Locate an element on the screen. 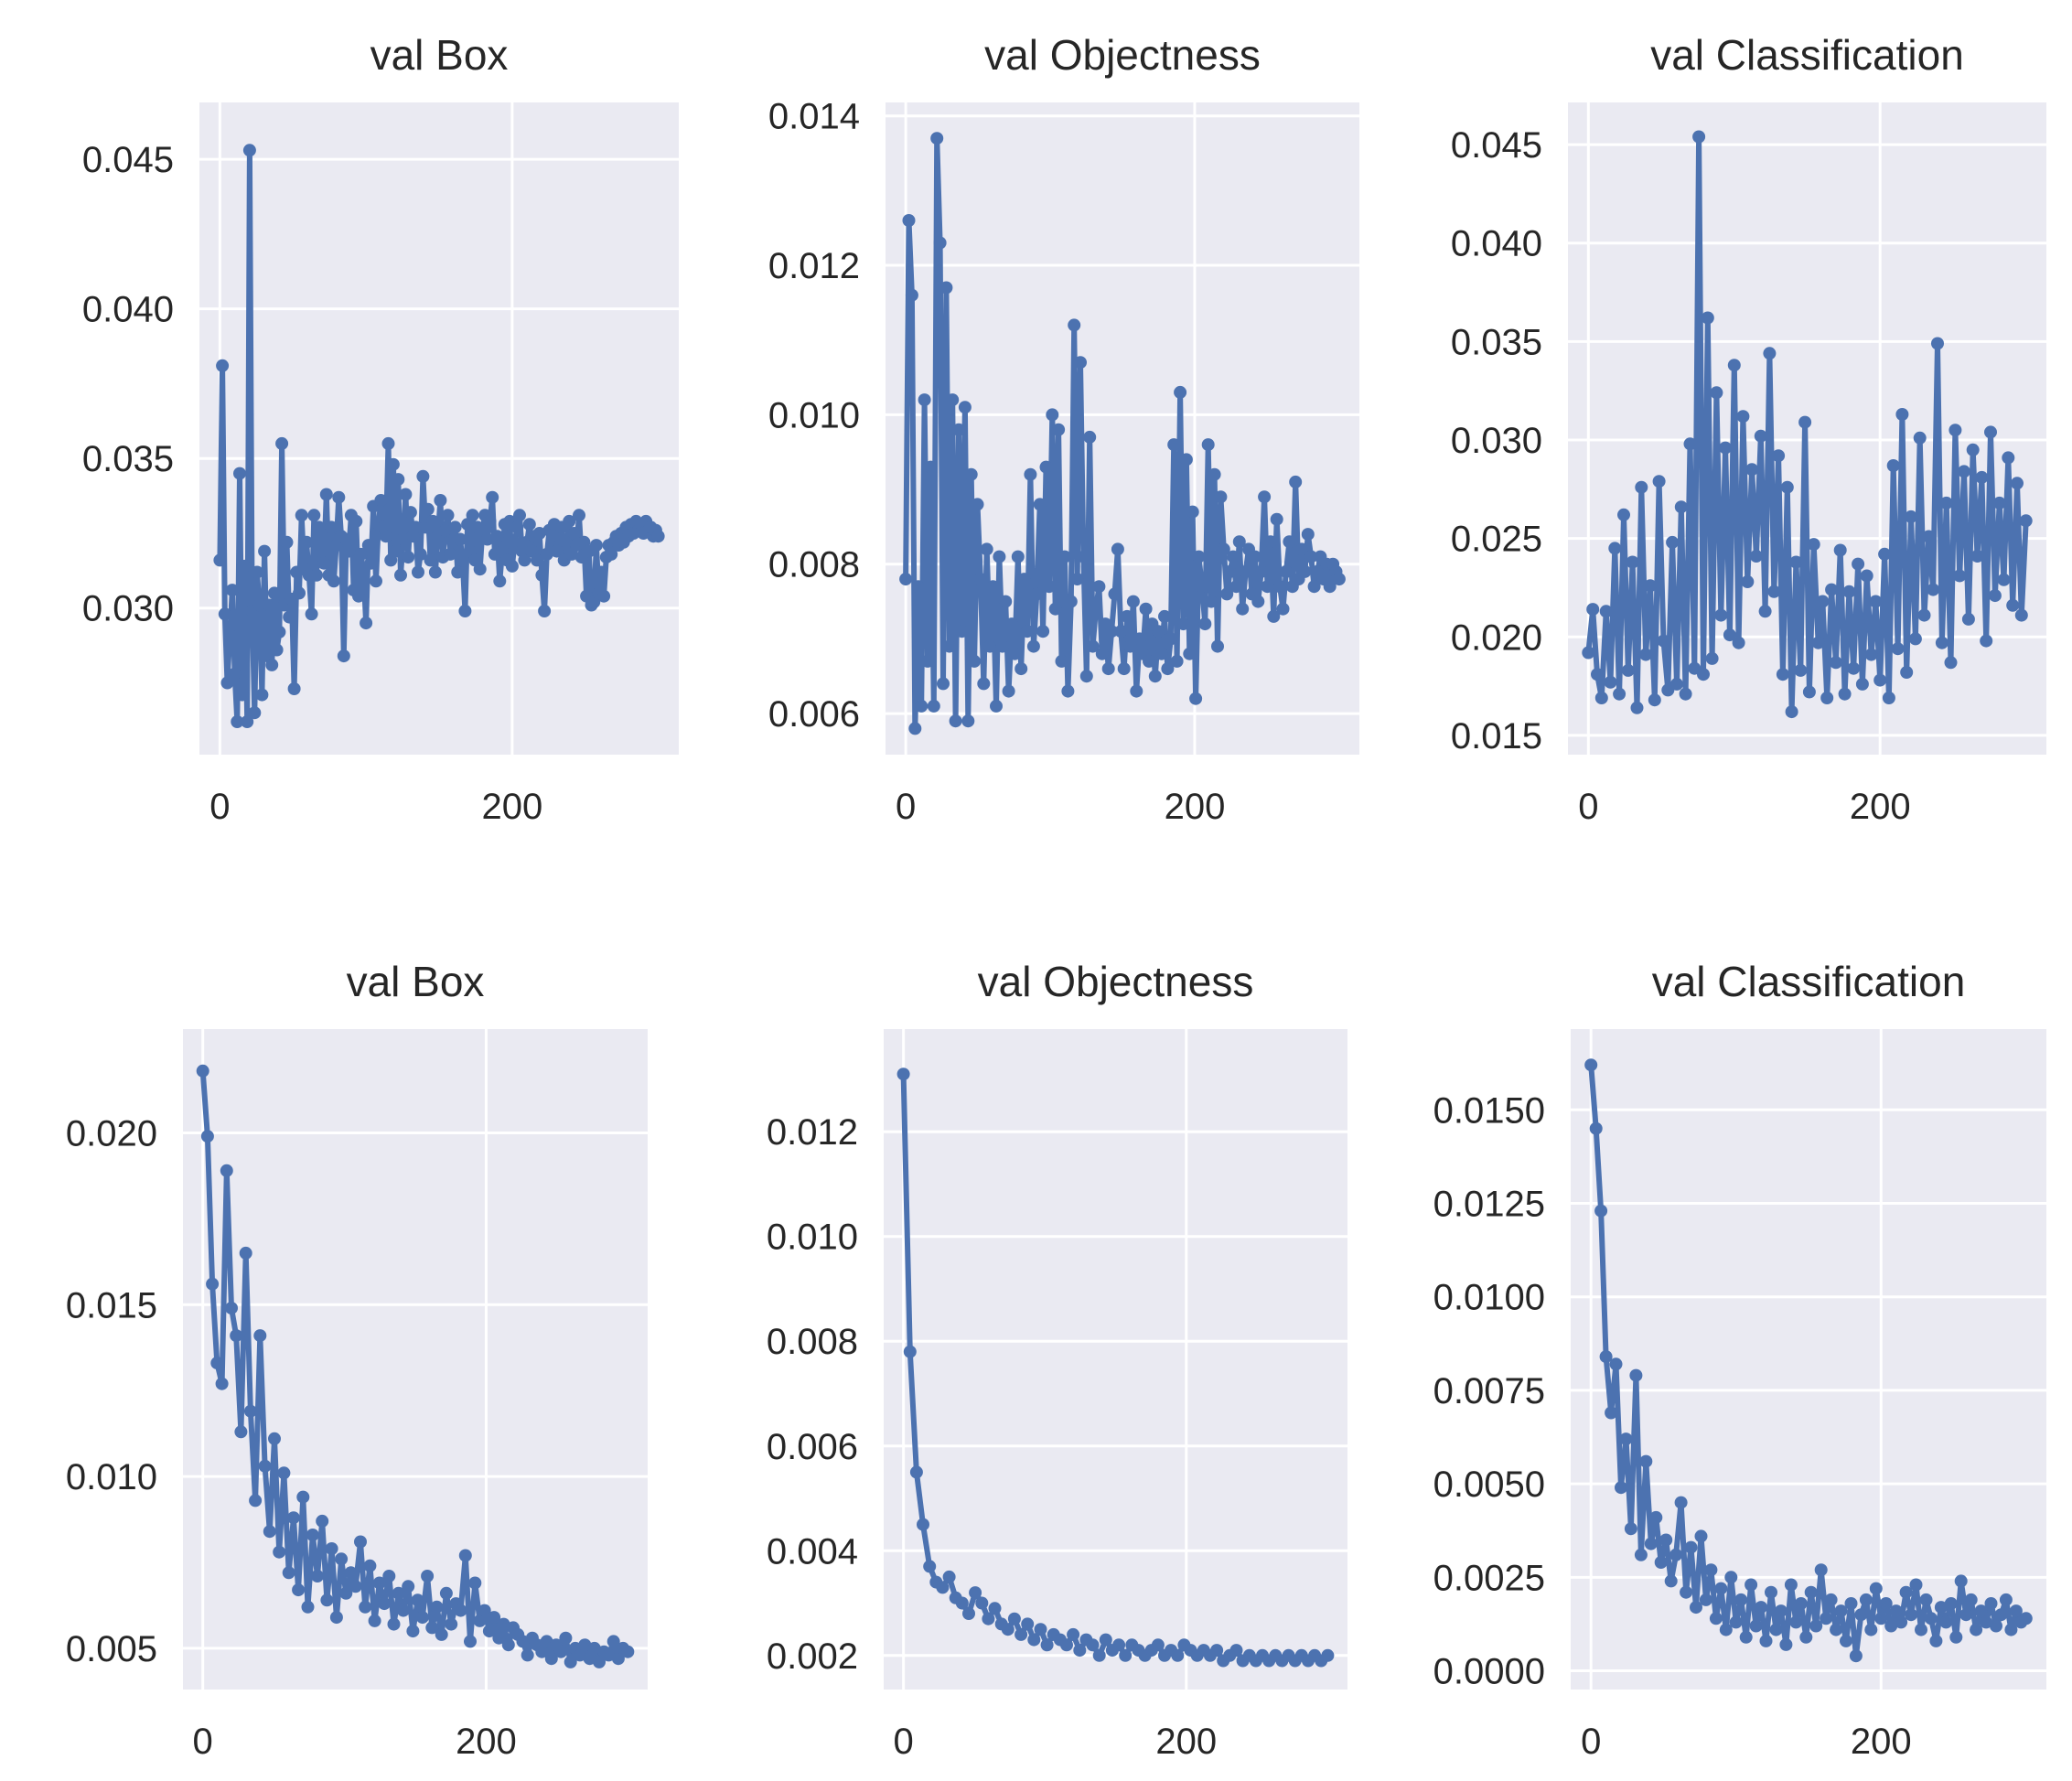 This screenshot has width=2072, height=1781. chart-title: val Box is located at coordinates (439, 55).